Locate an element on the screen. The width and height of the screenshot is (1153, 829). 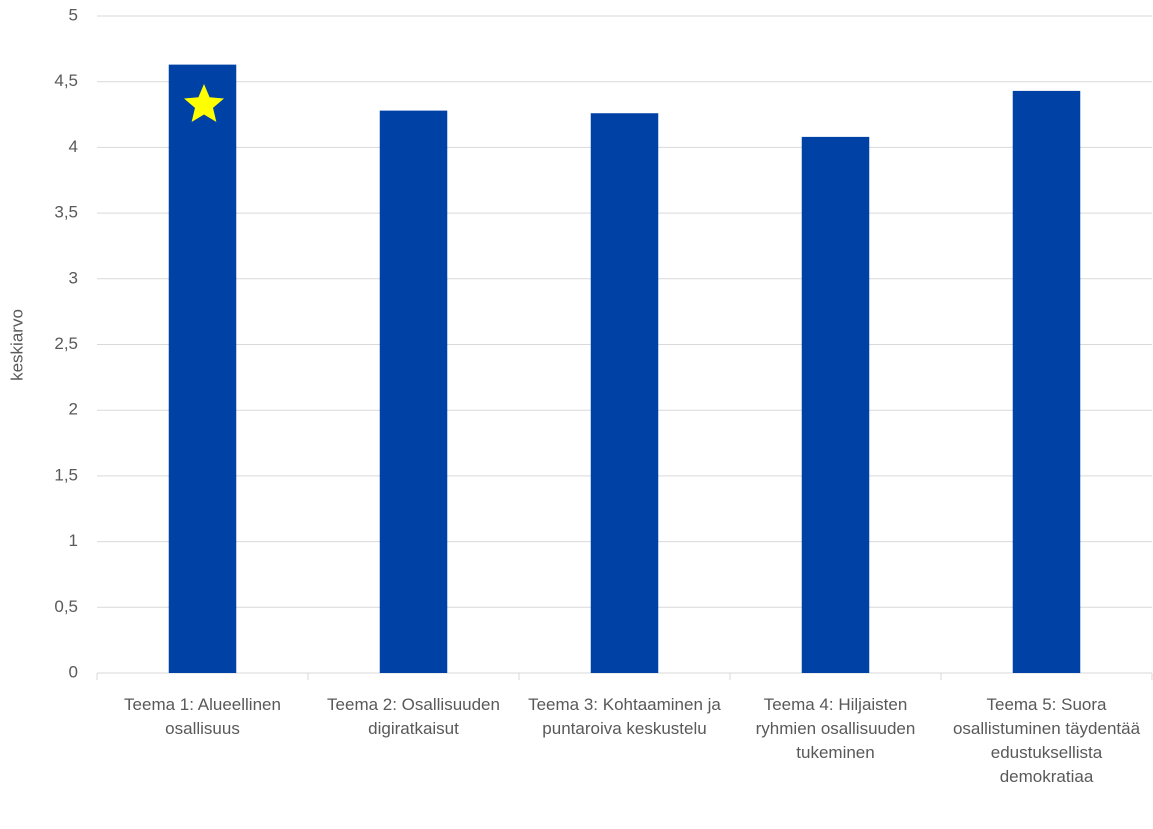
y-tick-label: 3,5 is located at coordinates (66, 212).